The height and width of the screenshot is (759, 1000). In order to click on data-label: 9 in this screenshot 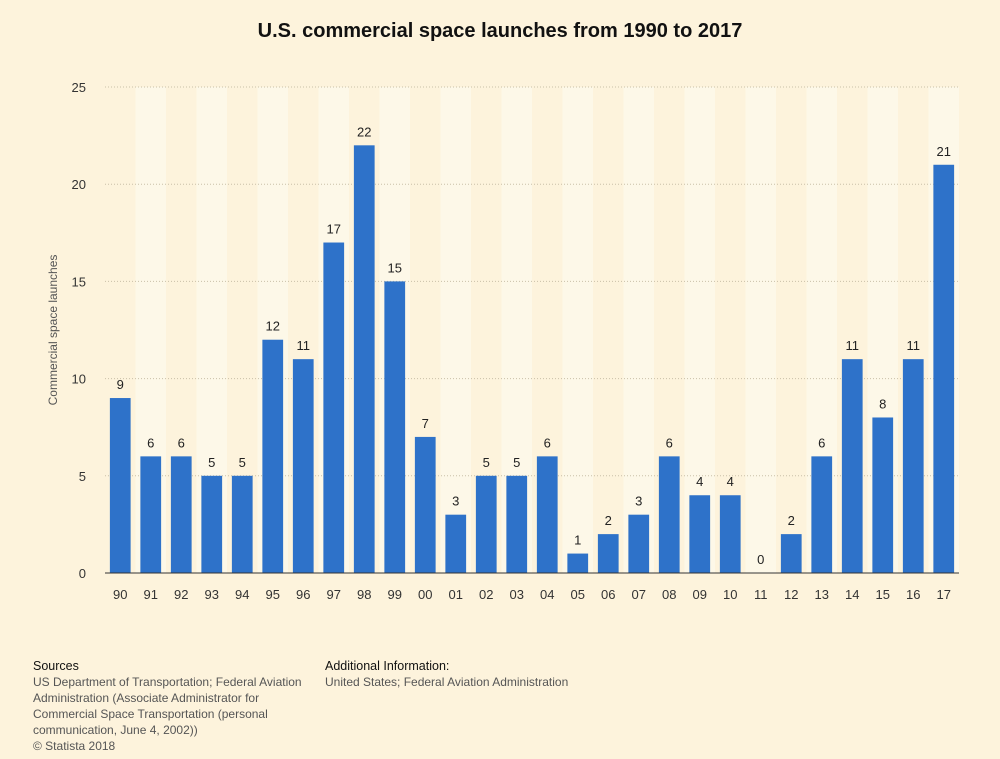, I will do `click(120, 384)`.